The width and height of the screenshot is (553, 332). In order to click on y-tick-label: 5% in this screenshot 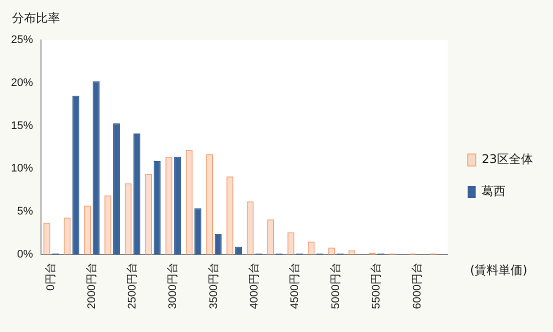, I will do `click(25, 212)`.